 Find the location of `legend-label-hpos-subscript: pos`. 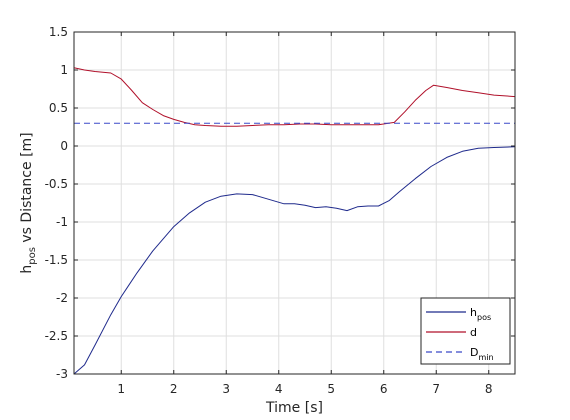

legend-label-hpos-subscript: pos is located at coordinates (484, 317).